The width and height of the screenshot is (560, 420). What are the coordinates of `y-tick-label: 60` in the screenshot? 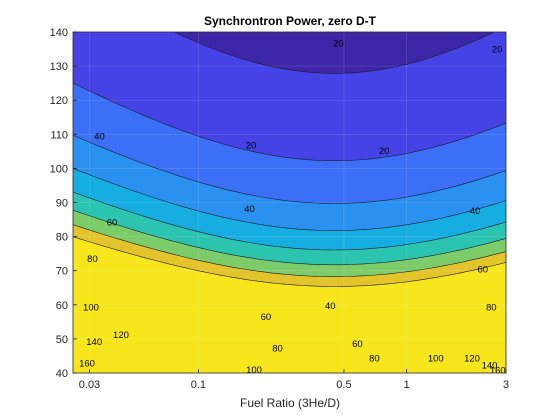 It's located at (62, 306).